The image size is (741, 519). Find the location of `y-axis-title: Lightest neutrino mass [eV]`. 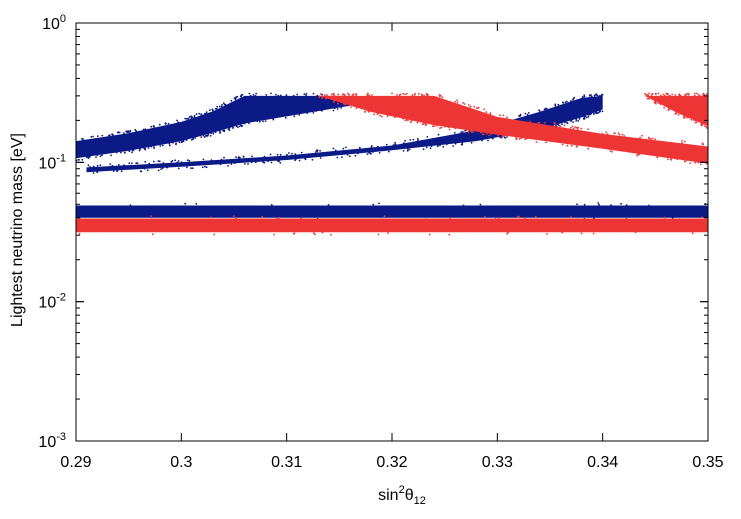

y-axis-title: Lightest neutrino mass [eV] is located at coordinates (17, 230).